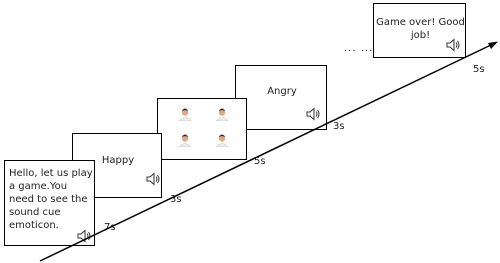  I want to click on angry-box: Angry, so click(281, 97).